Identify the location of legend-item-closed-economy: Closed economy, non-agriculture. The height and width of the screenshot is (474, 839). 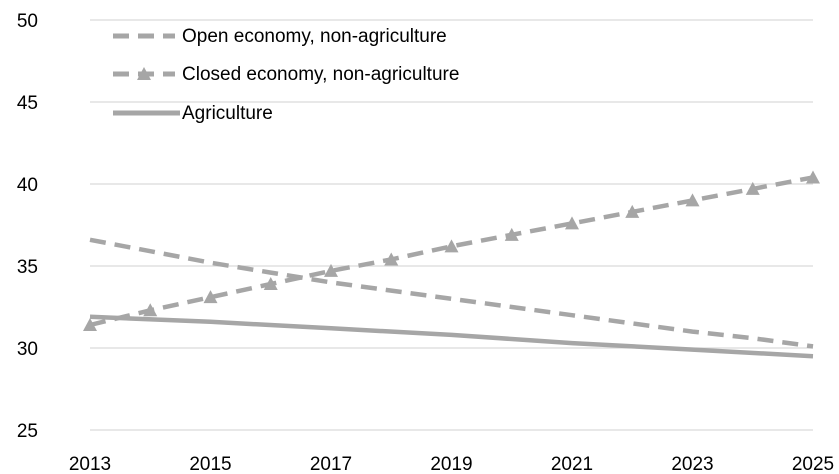
(286, 74).